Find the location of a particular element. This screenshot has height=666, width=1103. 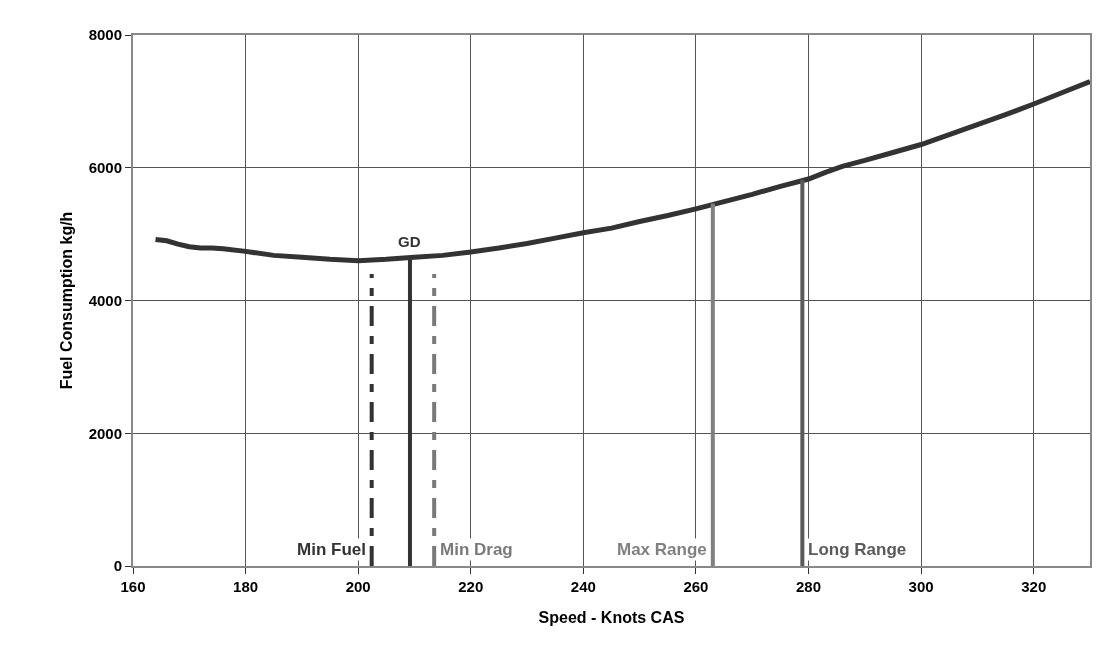

x-tick-label: 220 is located at coordinates (471, 586).